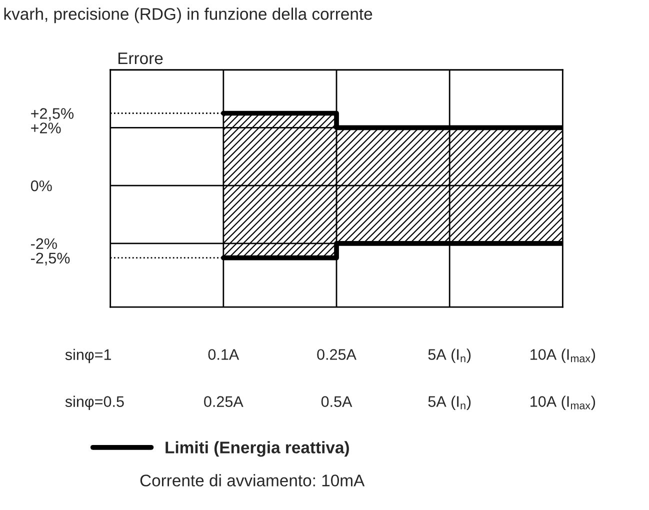  Describe the element at coordinates (140, 58) in the screenshot. I see `y-axis-title: Errore` at that location.